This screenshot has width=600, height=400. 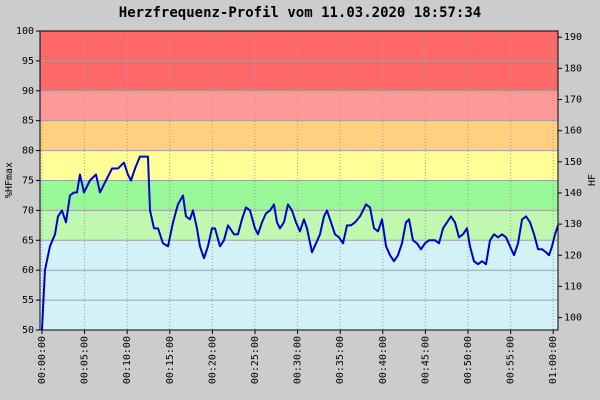 I want to click on y-tick-label: 85, so click(x=28, y=121).